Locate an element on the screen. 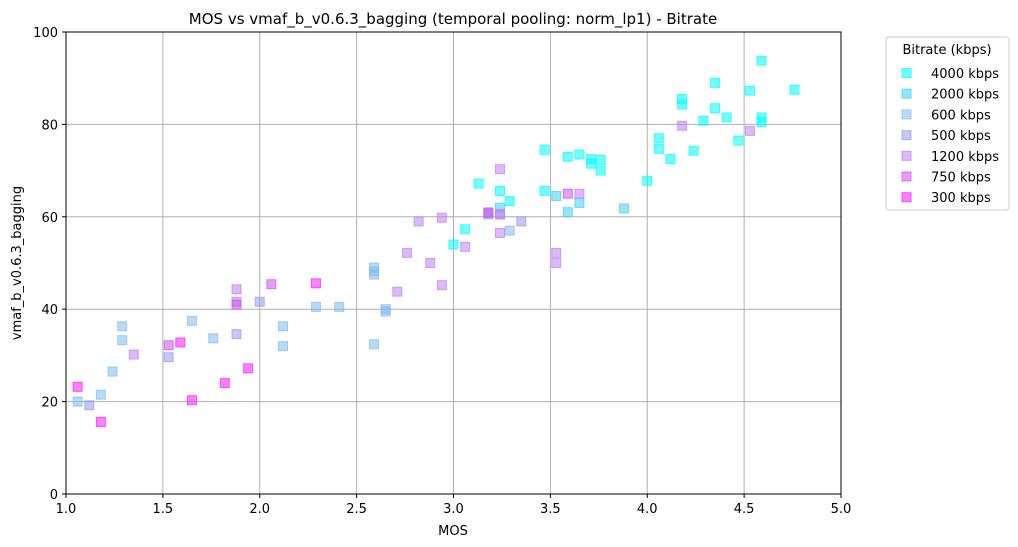 This screenshot has width=1018, height=547. x-tick-label: 3.0 is located at coordinates (453, 509).